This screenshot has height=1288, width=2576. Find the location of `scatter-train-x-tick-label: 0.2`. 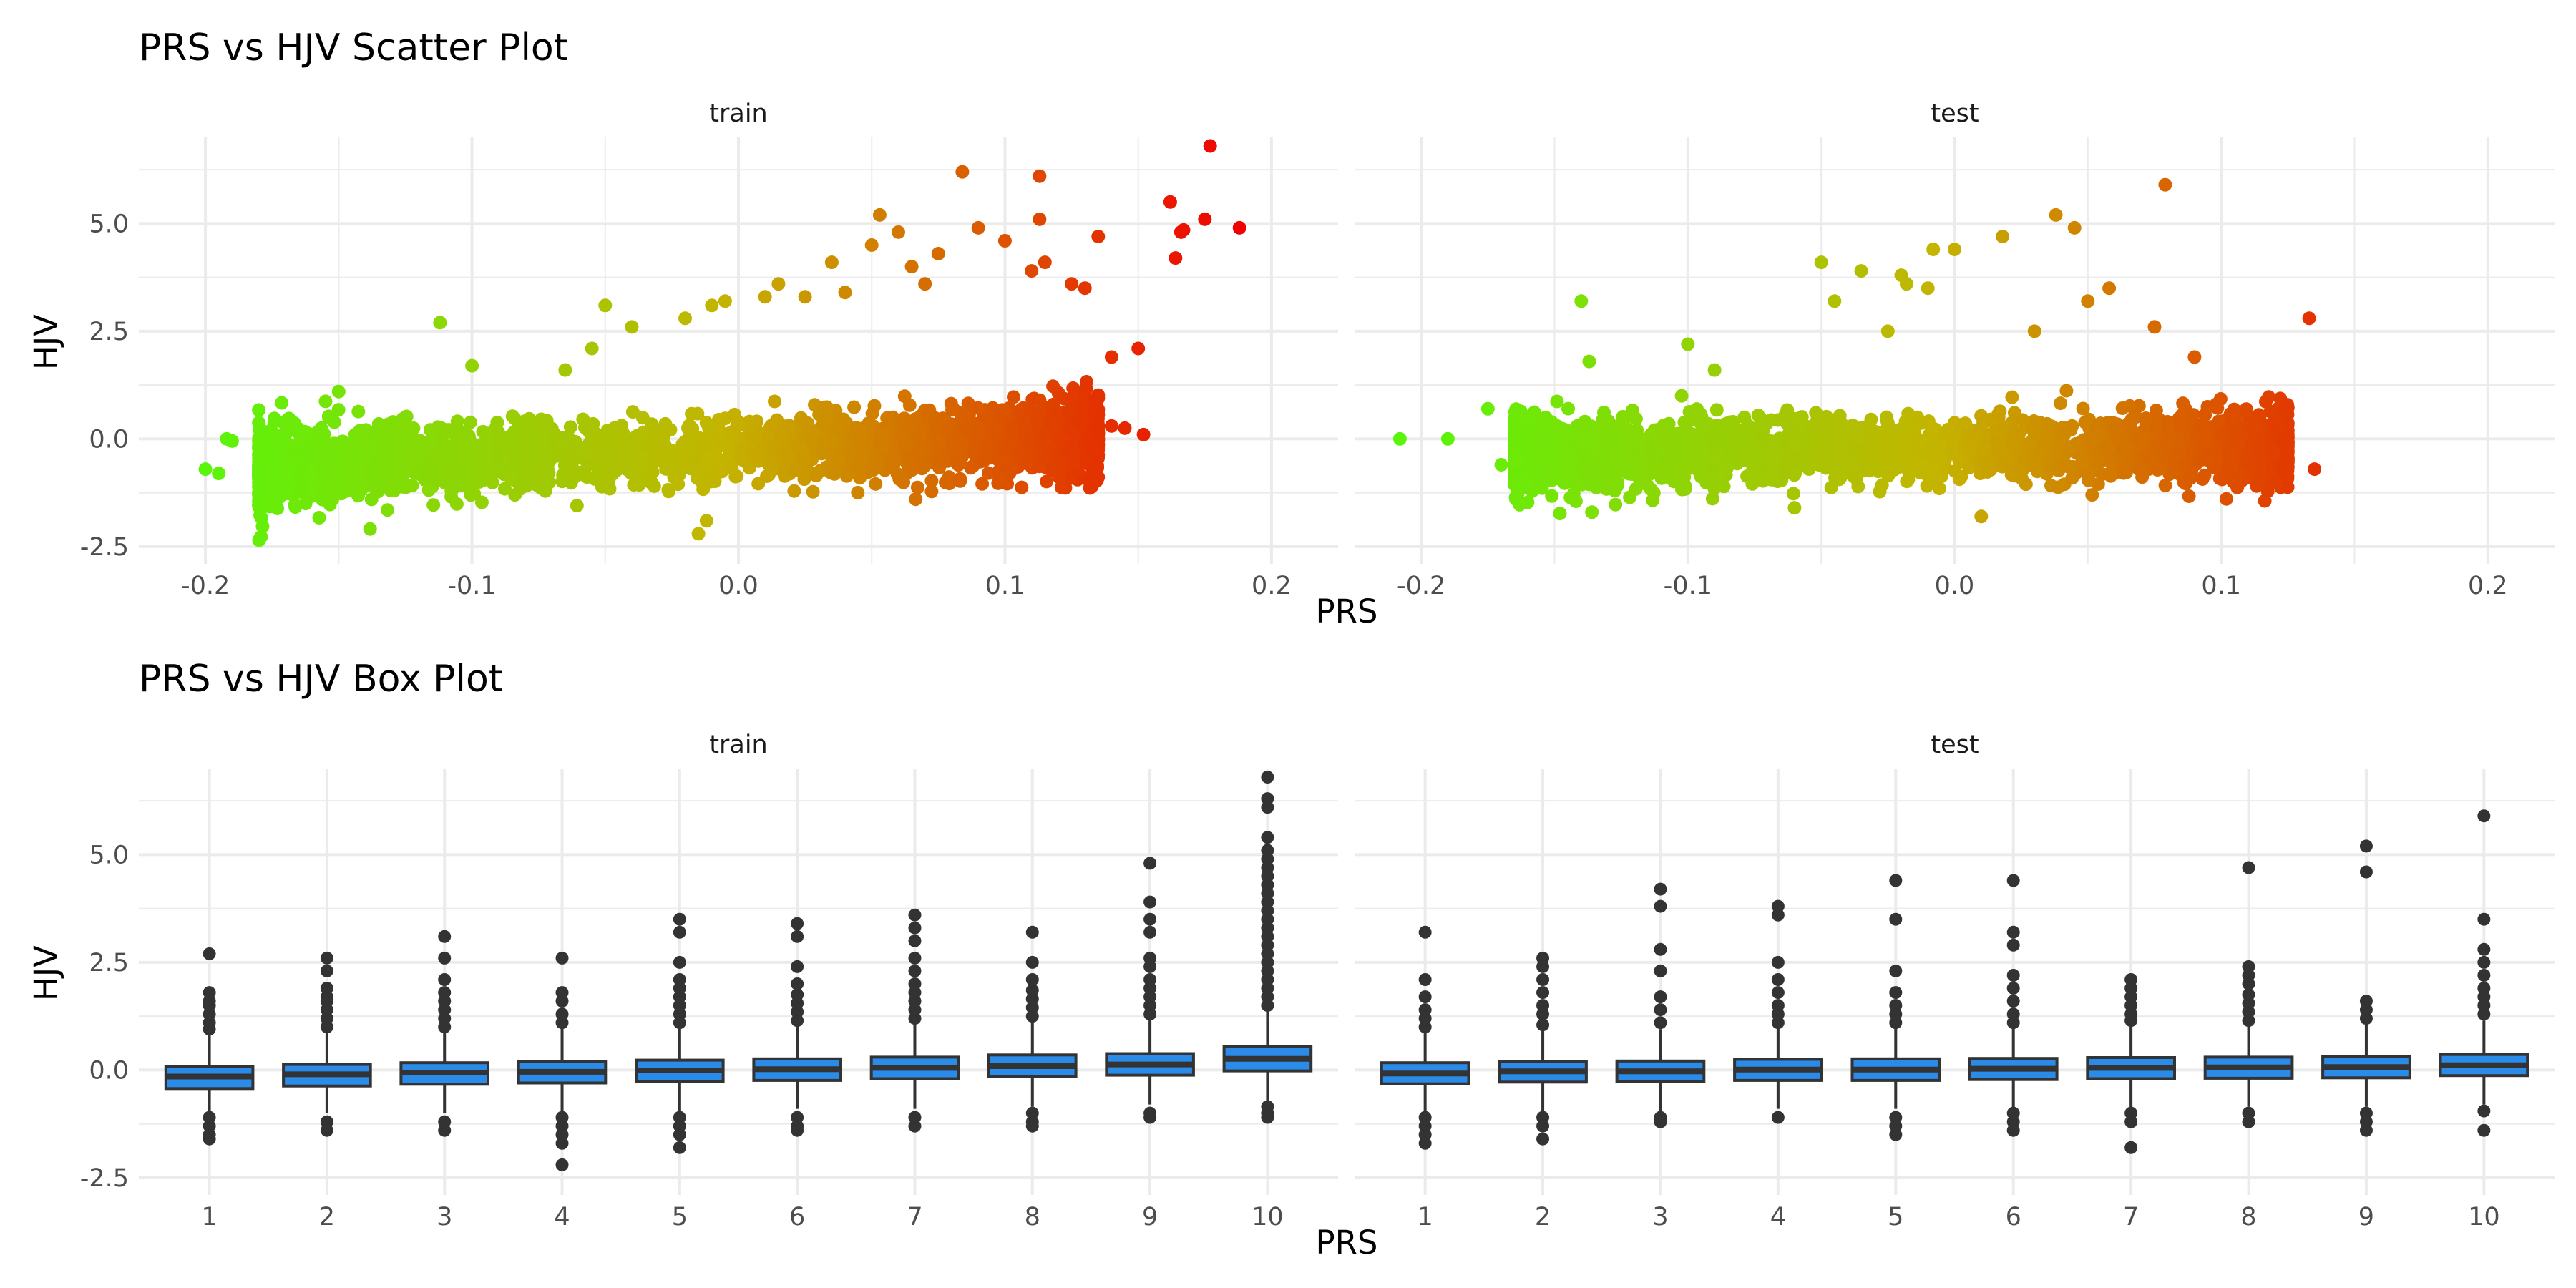

scatter-train-x-tick-label: 0.2 is located at coordinates (1272, 586).